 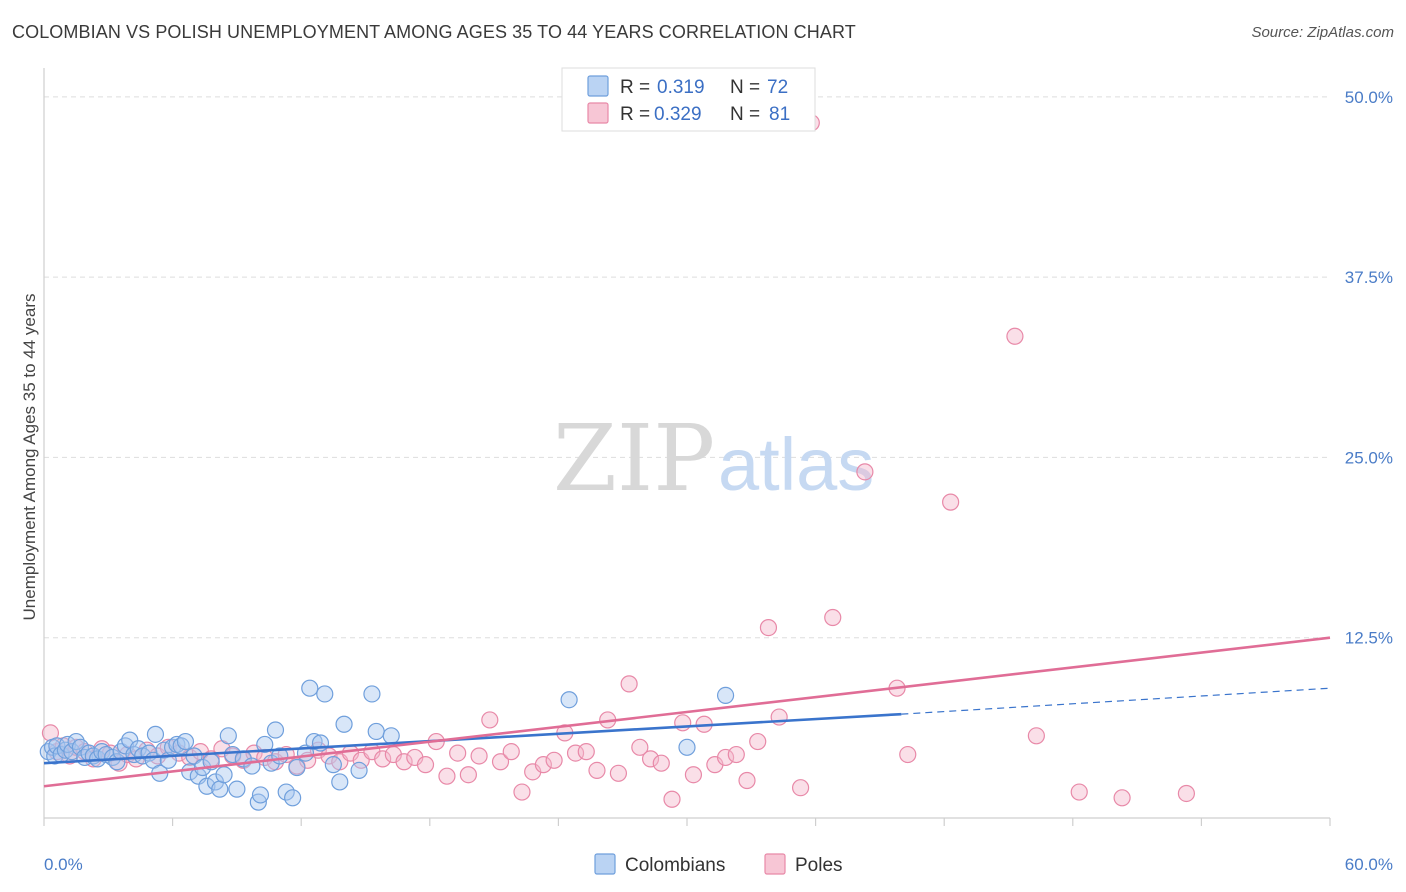 What do you see at coordinates (635, 87) in the screenshot?
I see `legend-r-label-colombians: R =` at bounding box center [635, 87].